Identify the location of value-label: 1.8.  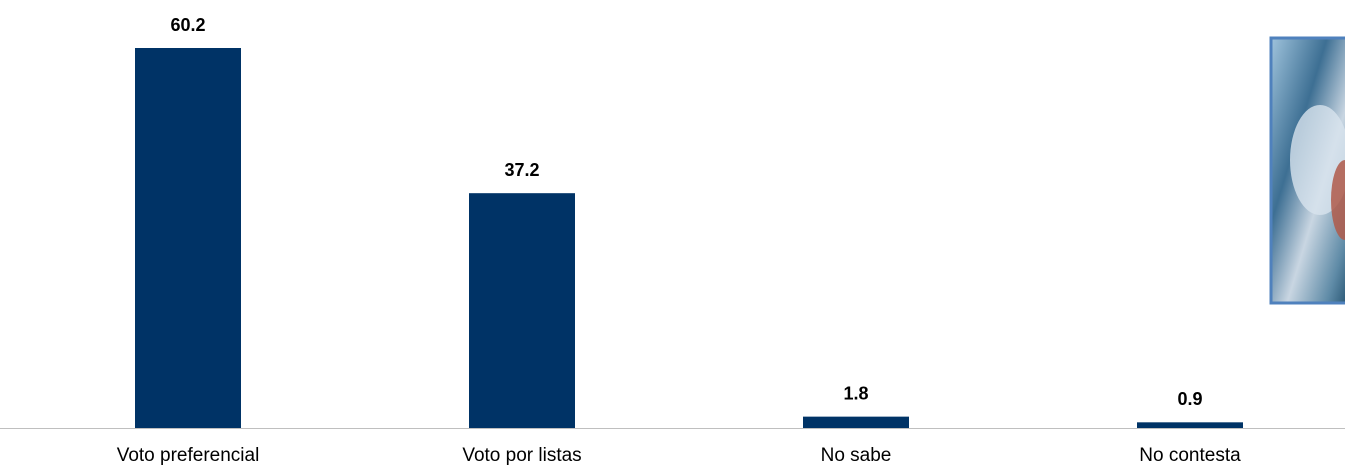
(855, 393).